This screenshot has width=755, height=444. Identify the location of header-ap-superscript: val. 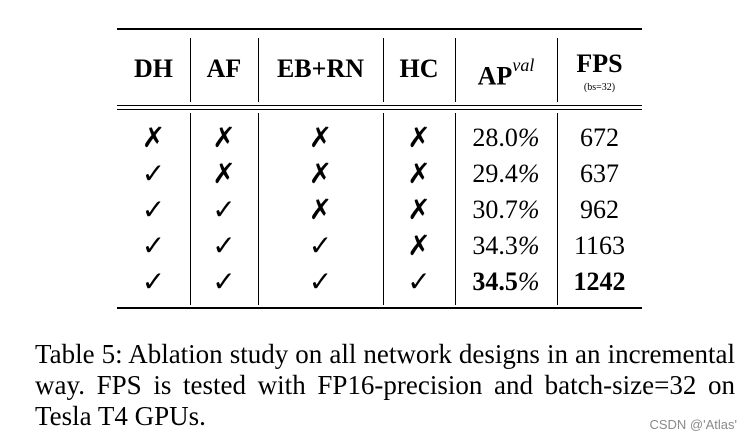
(523, 65).